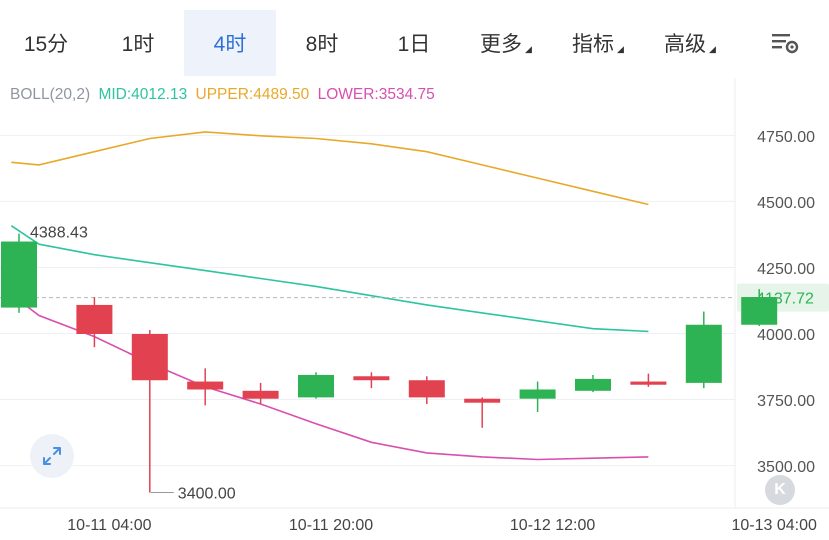  I want to click on tab-label: 更多, so click(501, 44).